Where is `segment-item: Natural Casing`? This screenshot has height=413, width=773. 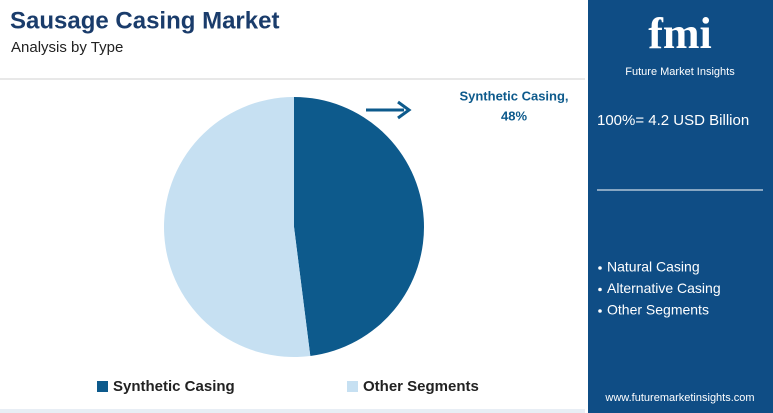
segment-item: Natural Casing is located at coordinates (653, 267).